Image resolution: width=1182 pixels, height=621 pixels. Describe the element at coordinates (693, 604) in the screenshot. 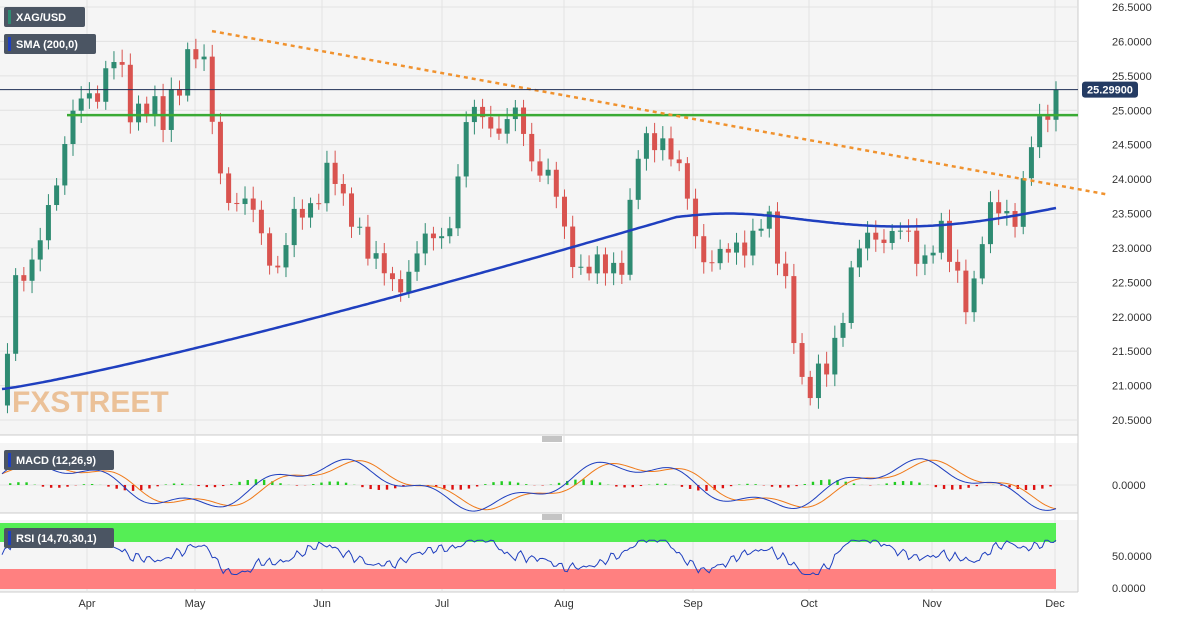

I see `month-label-sep: Sep` at that location.